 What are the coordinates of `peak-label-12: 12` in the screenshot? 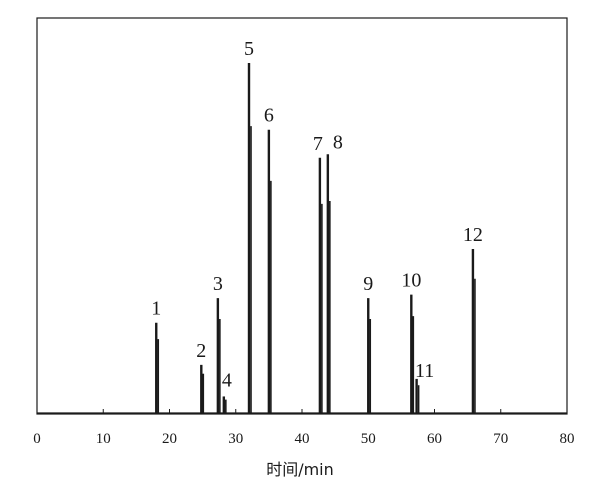 It's located at (473, 235).